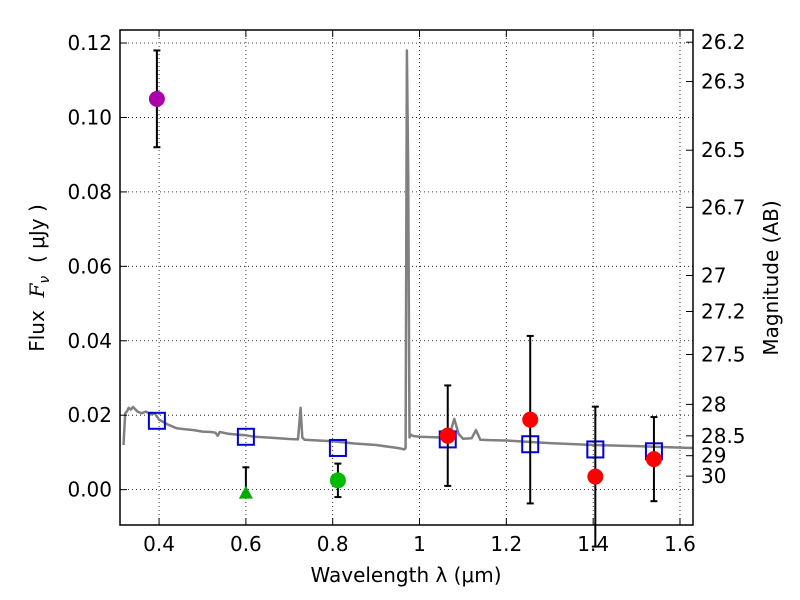  What do you see at coordinates (246, 544) in the screenshot?
I see `x-tick-label: 0.6` at bounding box center [246, 544].